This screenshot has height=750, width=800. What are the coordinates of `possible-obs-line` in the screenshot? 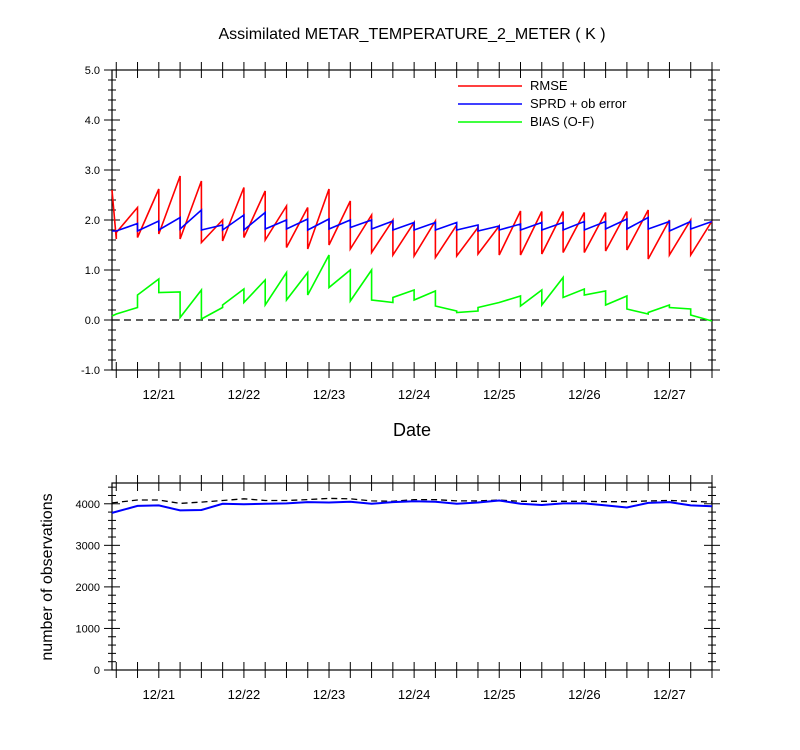 It's located at (412, 501).